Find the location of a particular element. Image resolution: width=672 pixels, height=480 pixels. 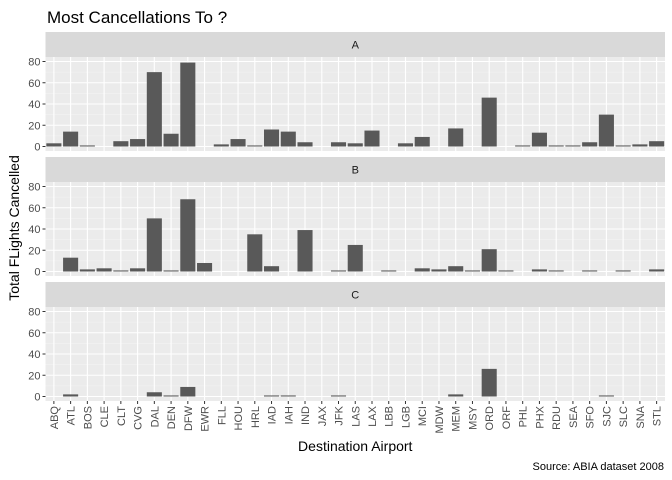

bar-B-JFK is located at coordinates (338, 271).